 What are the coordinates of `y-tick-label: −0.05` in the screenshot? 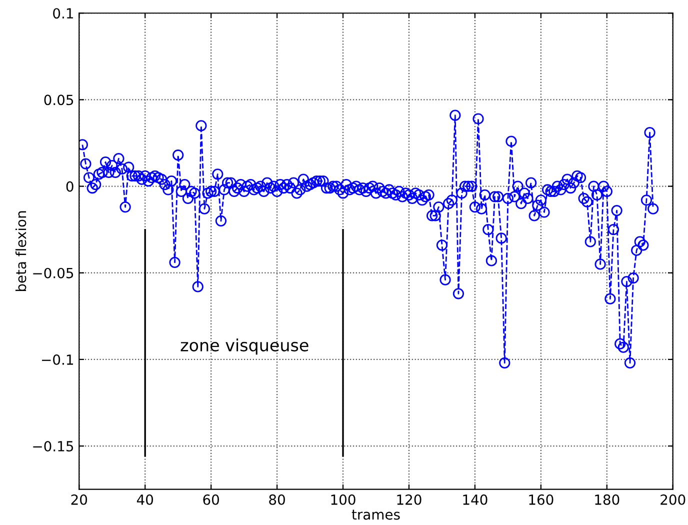 It's located at (53, 273).